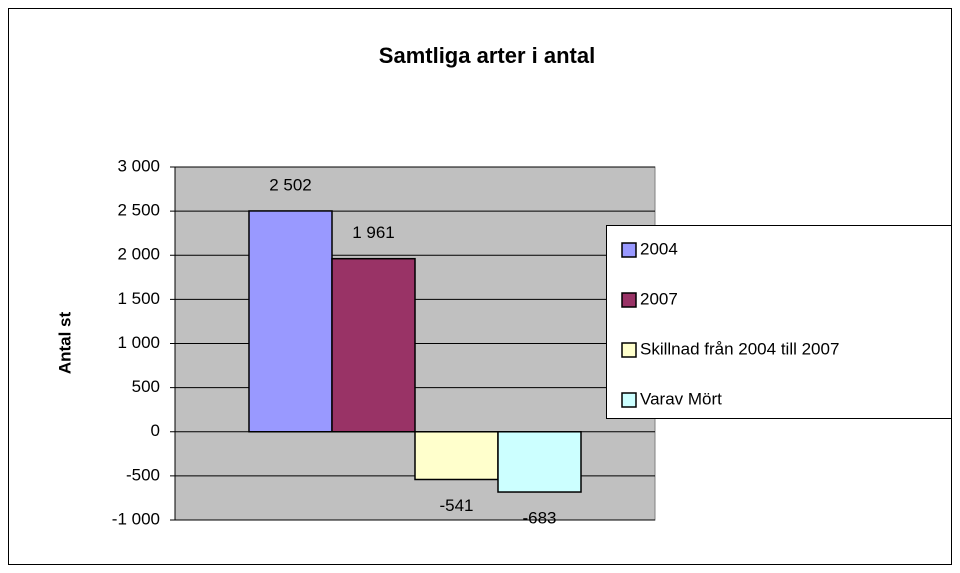  Describe the element at coordinates (138, 165) in the screenshot. I see `y-tick-label: 3 000` at that location.